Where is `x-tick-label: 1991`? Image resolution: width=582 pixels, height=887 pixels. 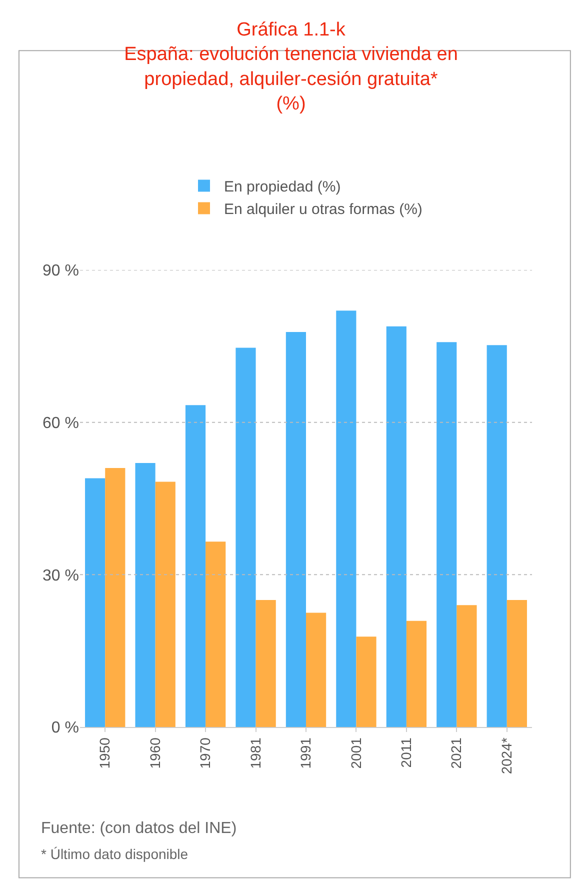 x-tick-label: 1991 is located at coordinates (306, 753).